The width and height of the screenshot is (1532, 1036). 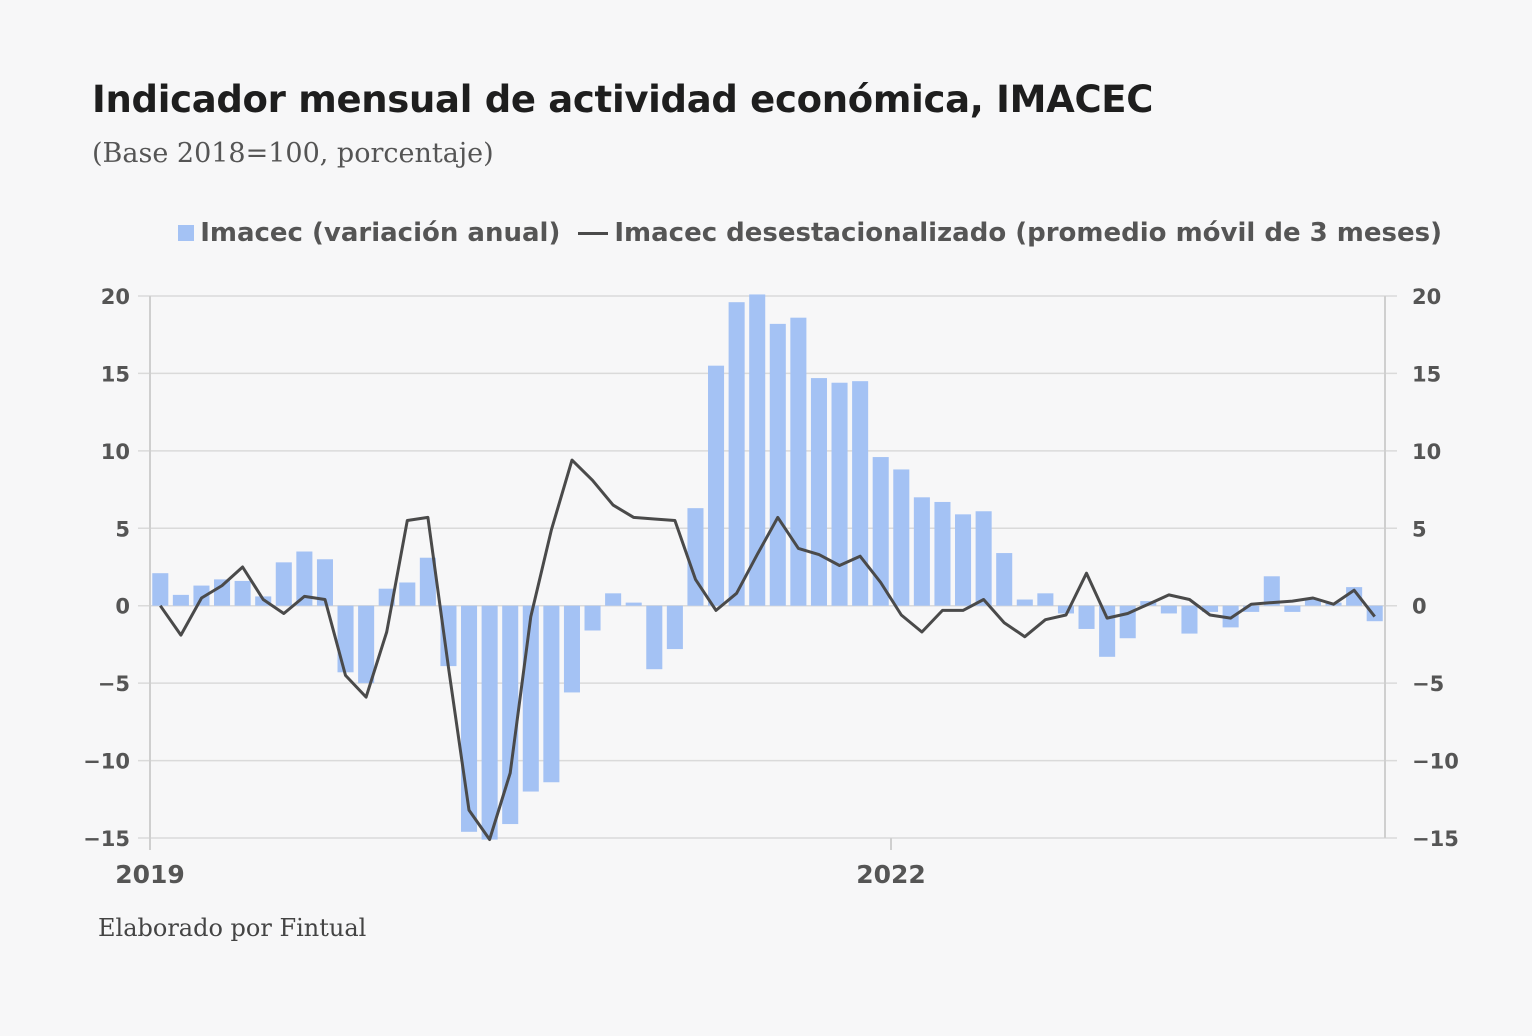 I want to click on y-tick-label-left: 20, so click(x=115, y=297).